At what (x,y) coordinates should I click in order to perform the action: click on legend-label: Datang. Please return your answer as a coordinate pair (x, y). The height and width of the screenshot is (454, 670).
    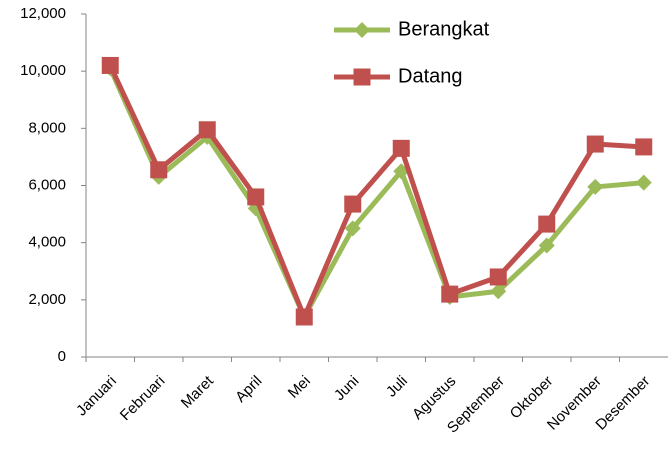
    Looking at the image, I should click on (430, 76).